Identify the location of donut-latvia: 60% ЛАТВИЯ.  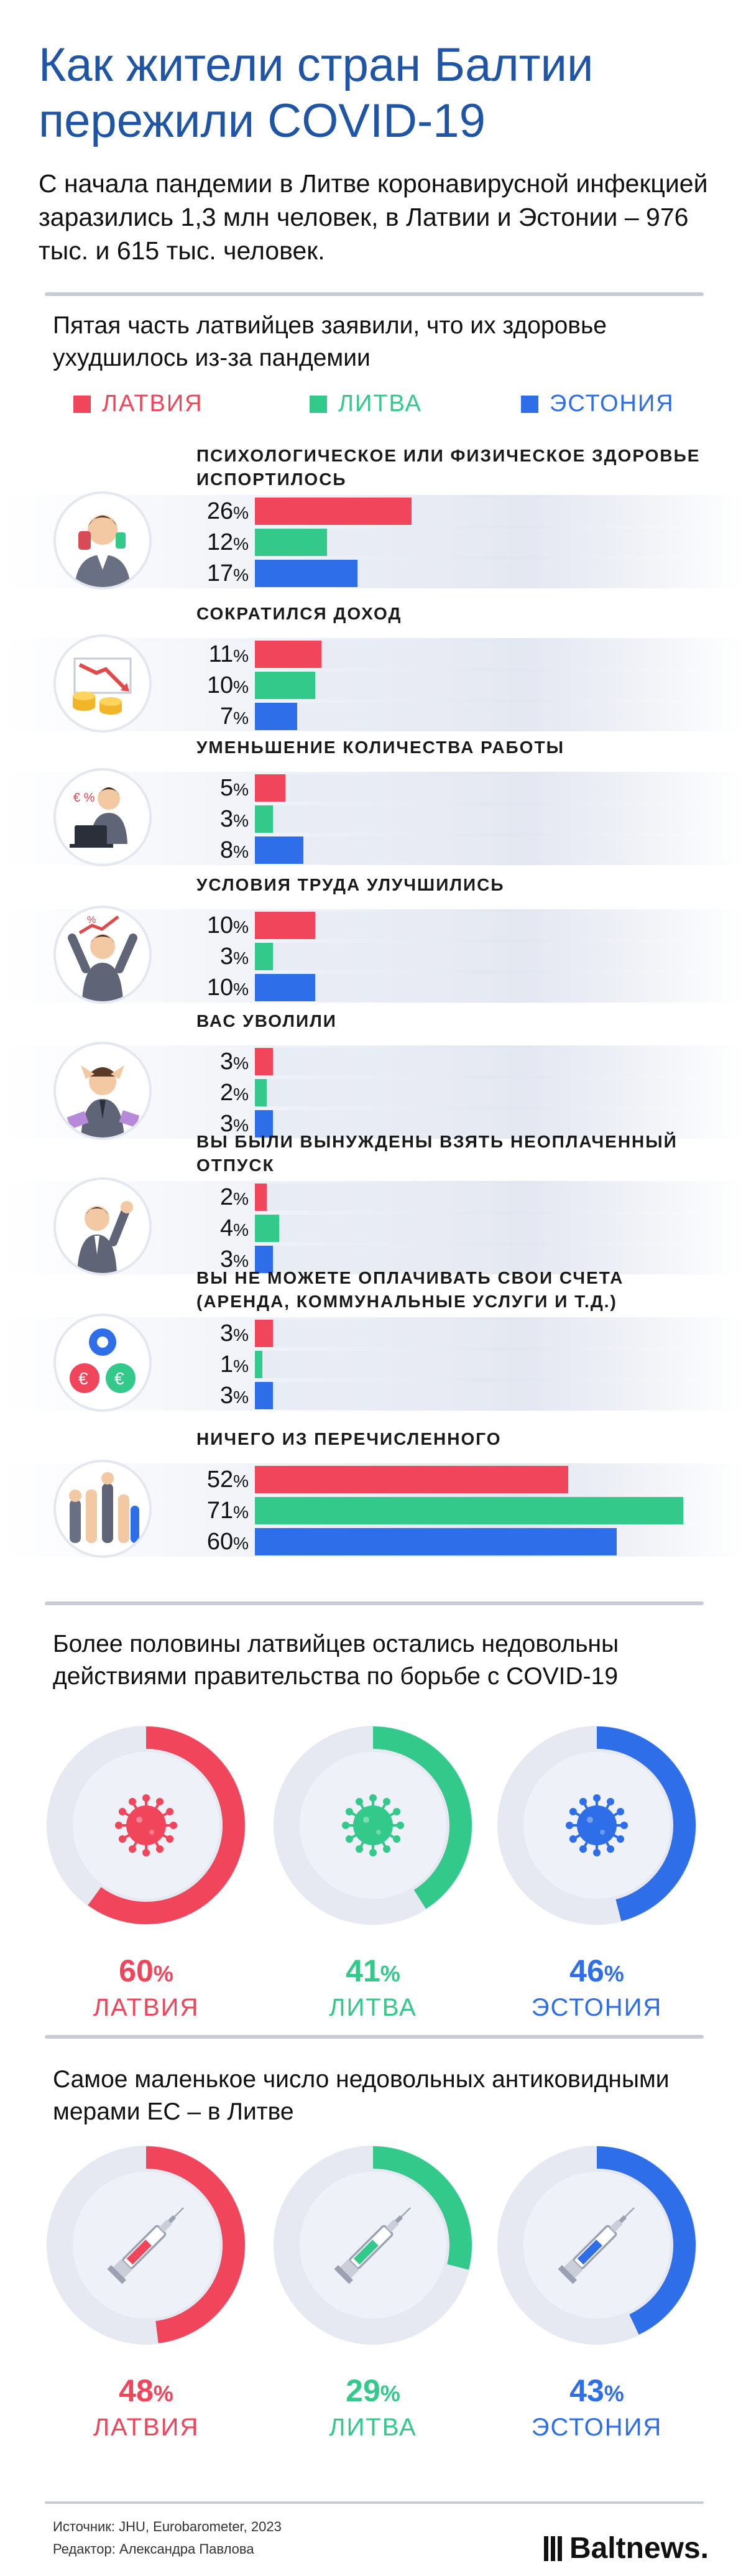
(146, 1872).